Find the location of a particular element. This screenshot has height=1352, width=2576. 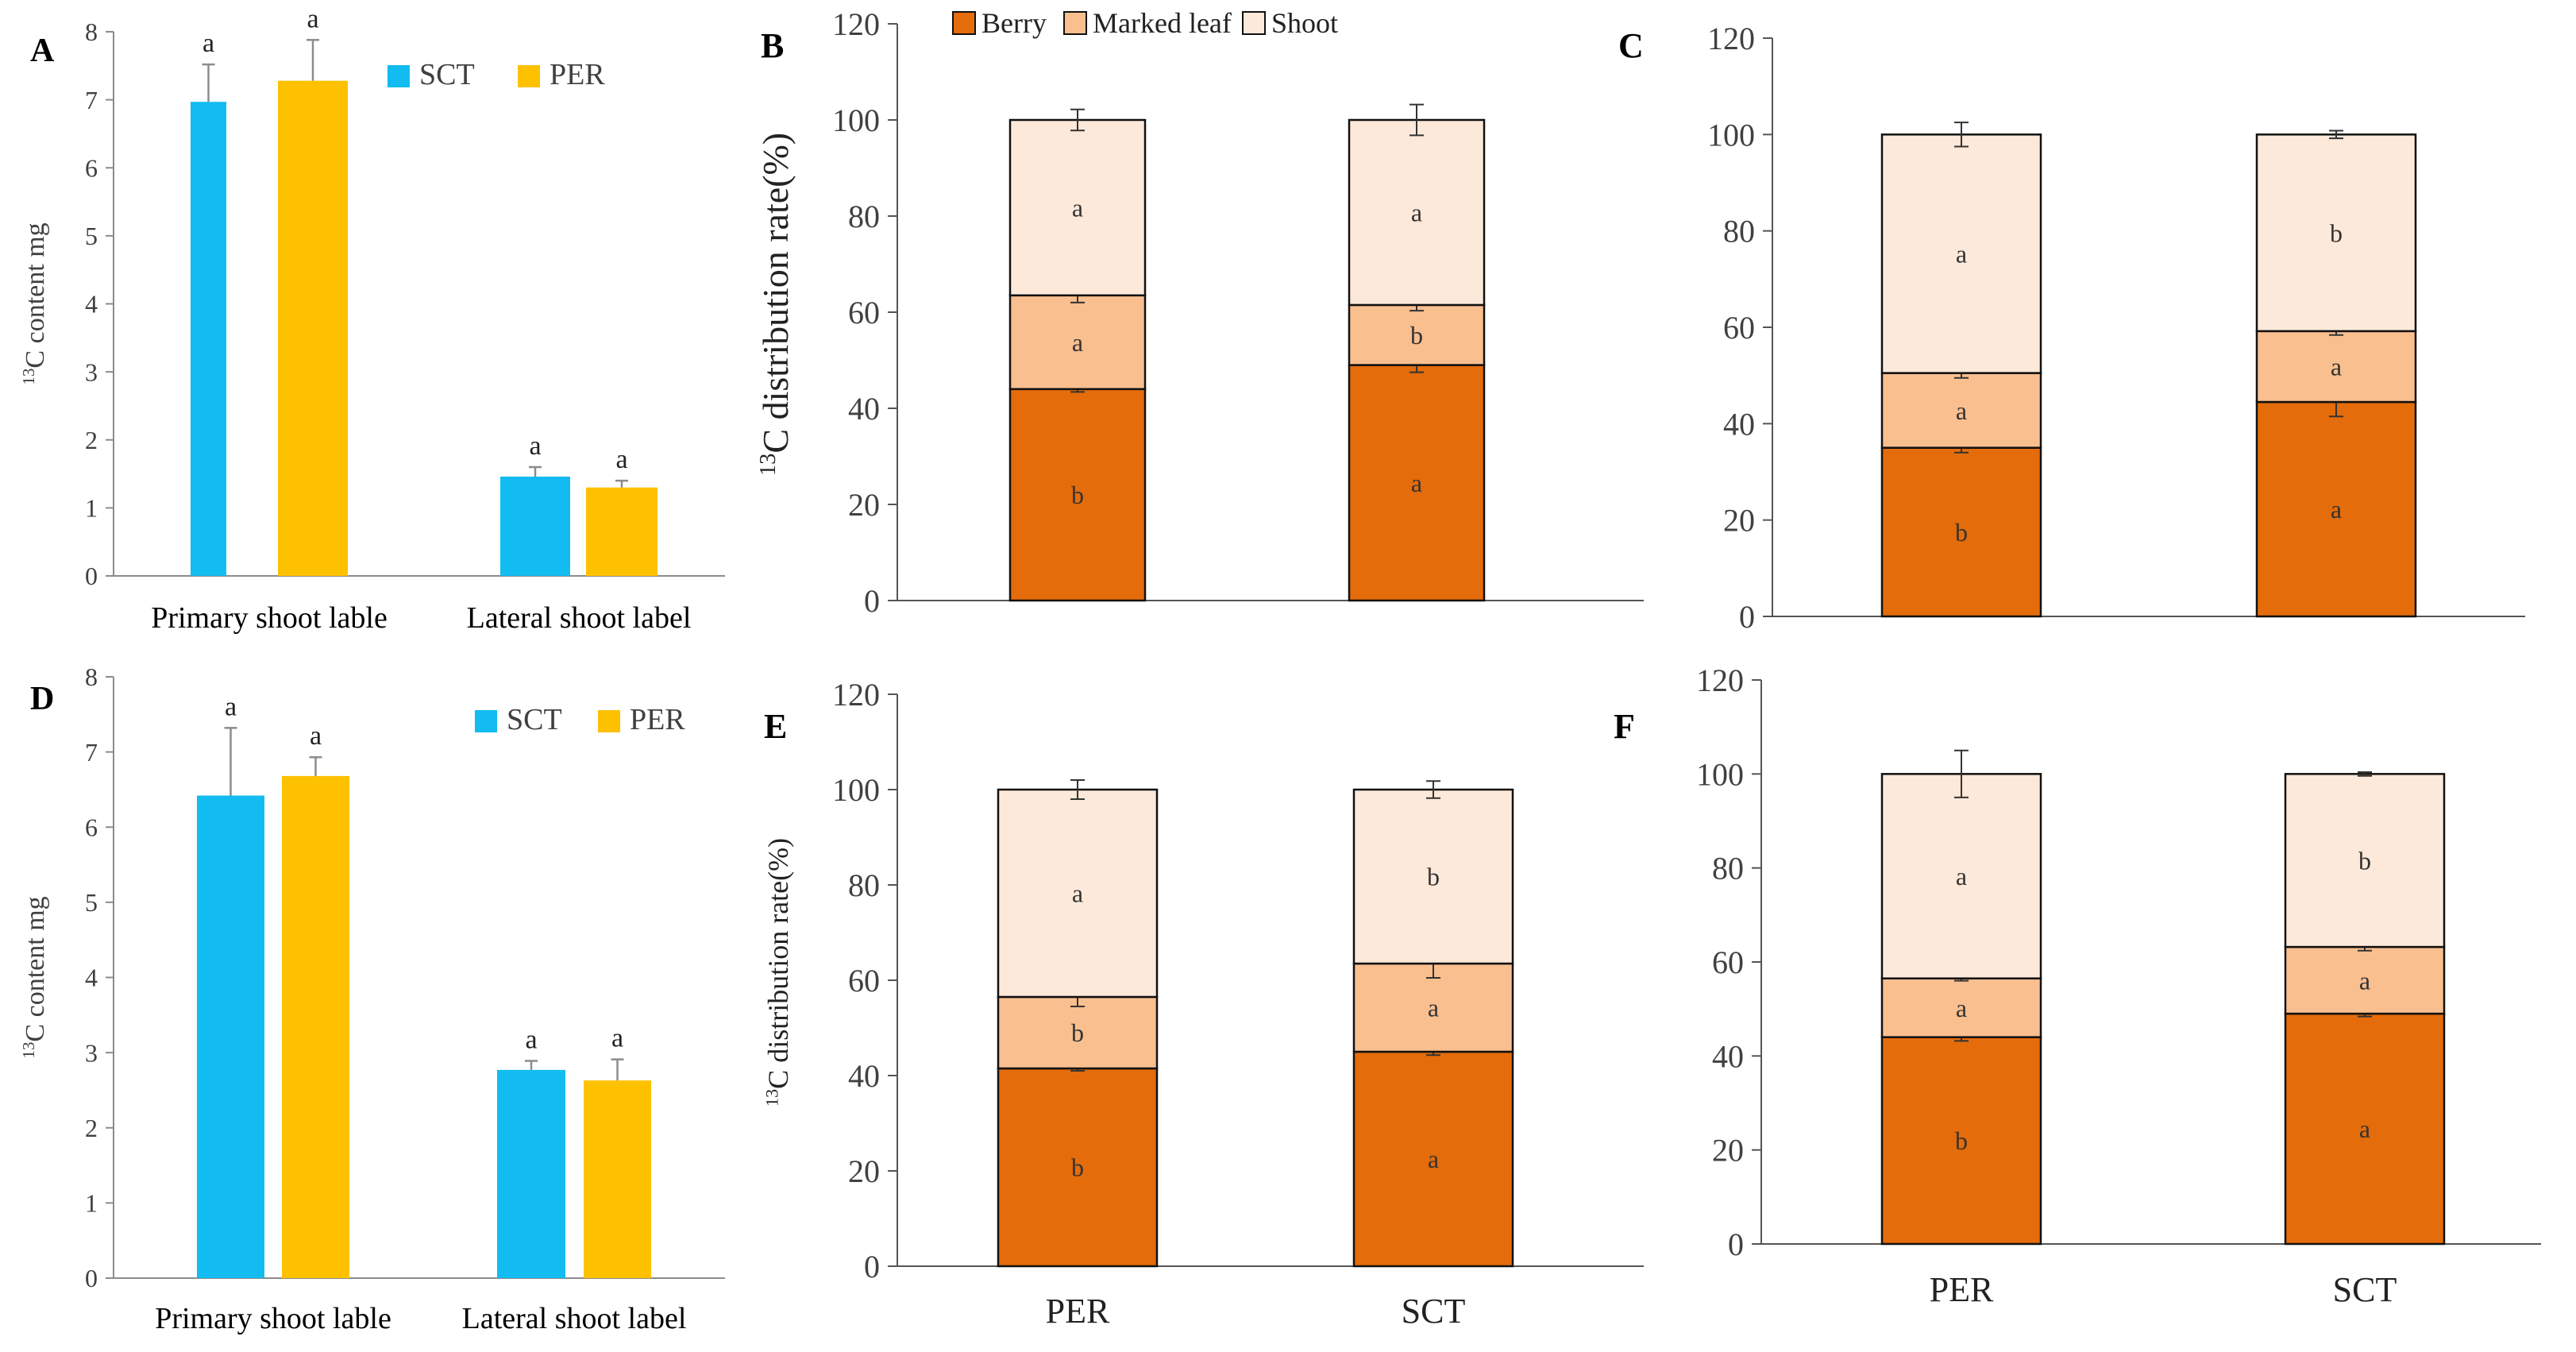

panel-label: F is located at coordinates (1624, 726).